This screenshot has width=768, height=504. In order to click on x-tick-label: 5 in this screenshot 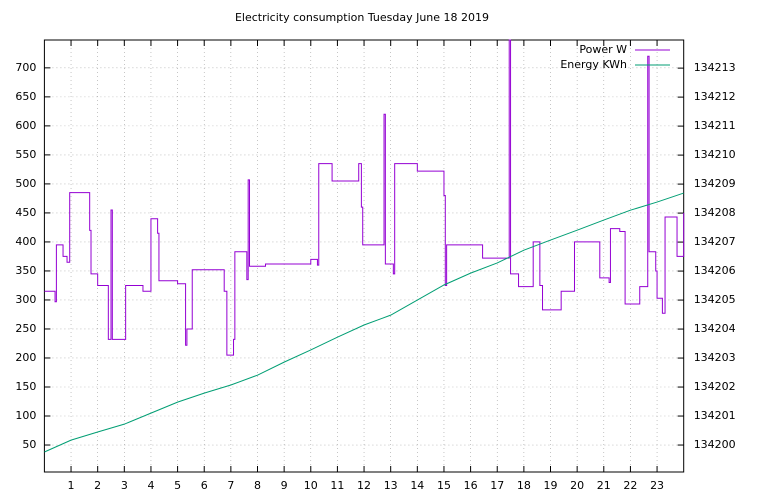, I will do `click(177, 485)`.